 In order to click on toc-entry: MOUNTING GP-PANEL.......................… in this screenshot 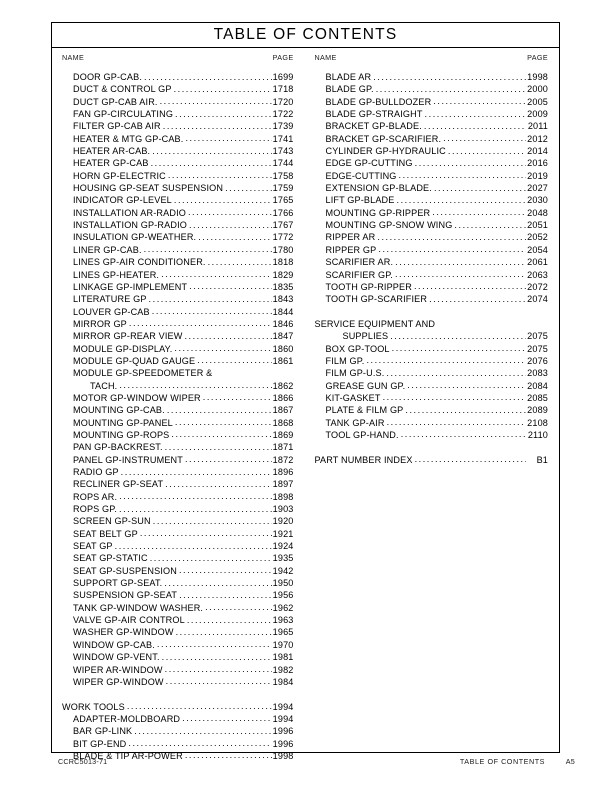, I will do `click(178, 423)`.